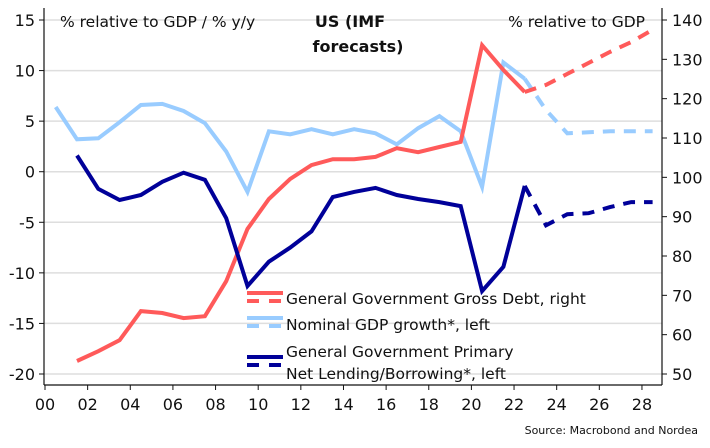 The image size is (710, 448). What do you see at coordinates (682, 335) in the screenshot?
I see `right-tick-label: 60` at bounding box center [682, 335].